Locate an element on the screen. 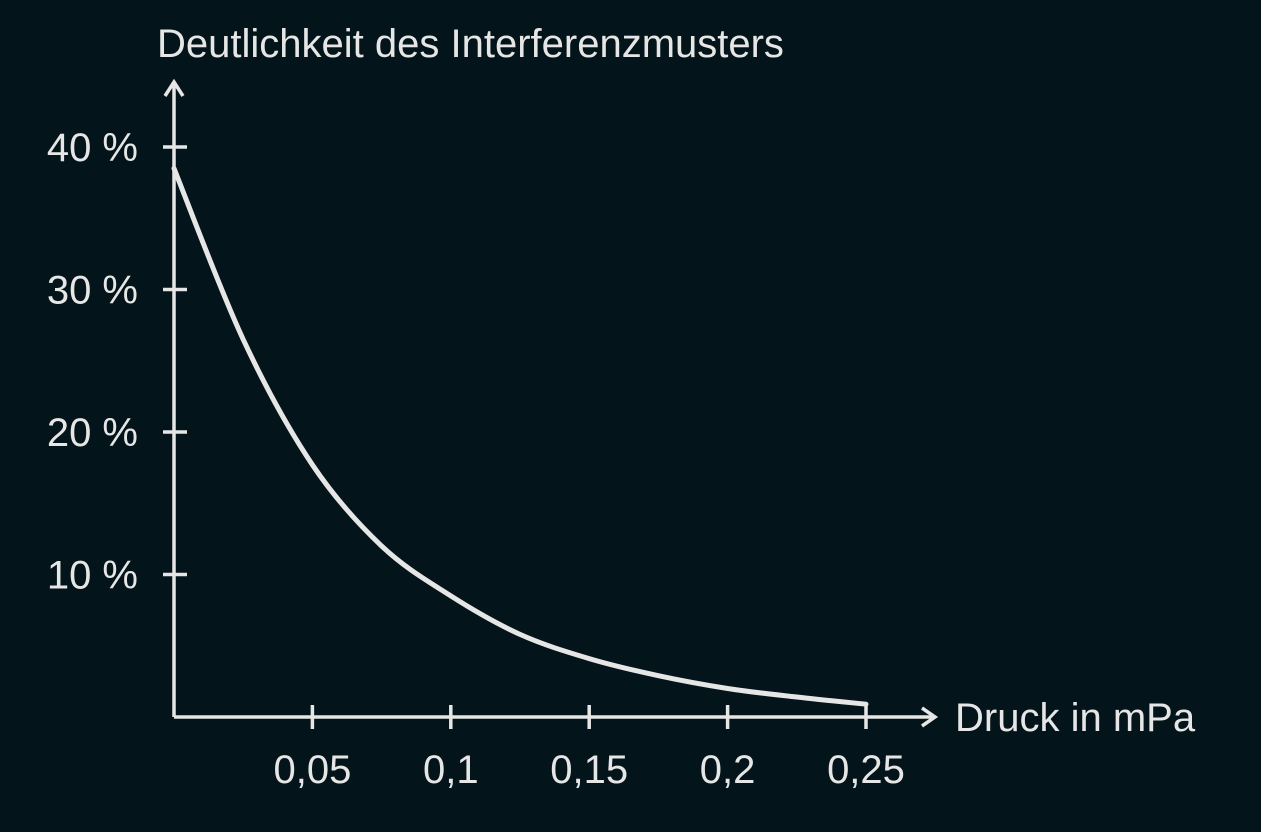 Image resolution: width=1261 pixels, height=832 pixels. y-axis-title: Deutlichkeit des Interferenzmusters is located at coordinates (470, 44).